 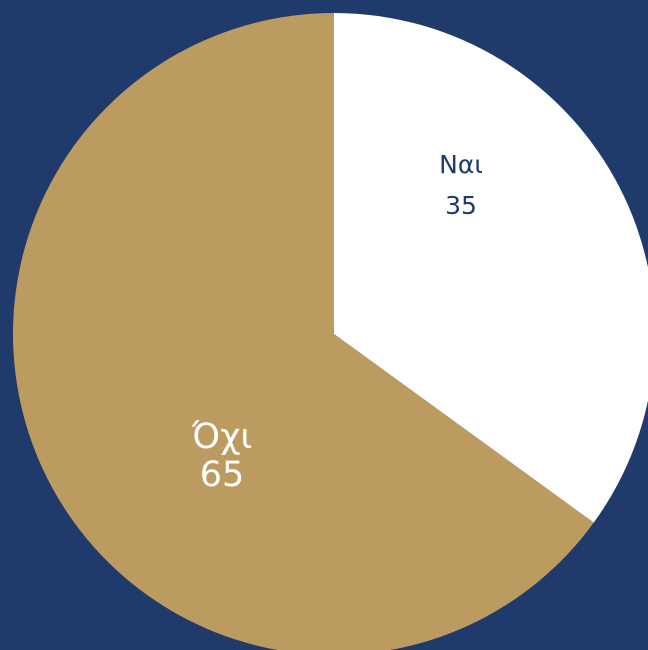 I want to click on slice-label: Όχι, so click(x=222, y=437).